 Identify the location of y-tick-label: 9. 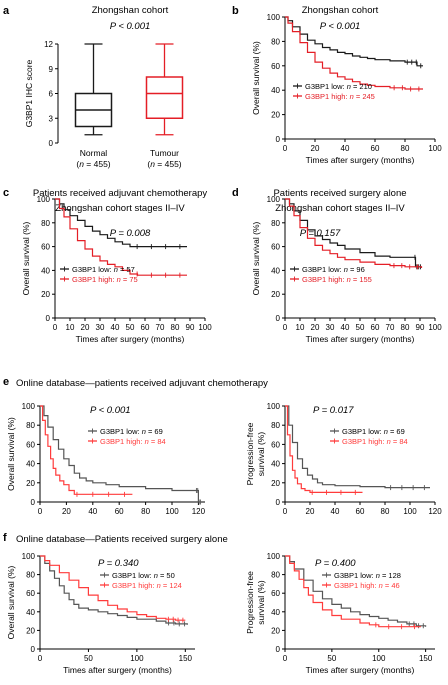
(51, 69).